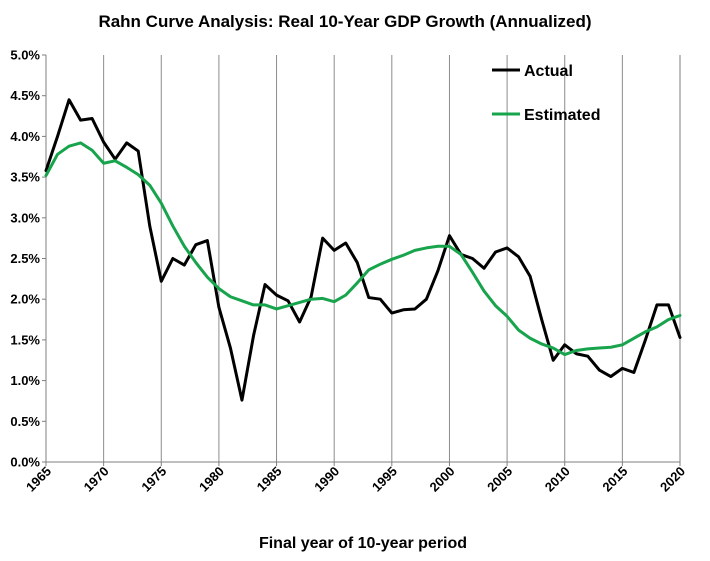 This screenshot has width=710, height=561. Describe the element at coordinates (672, 479) in the screenshot. I see `x-tick-label: 2020` at that location.